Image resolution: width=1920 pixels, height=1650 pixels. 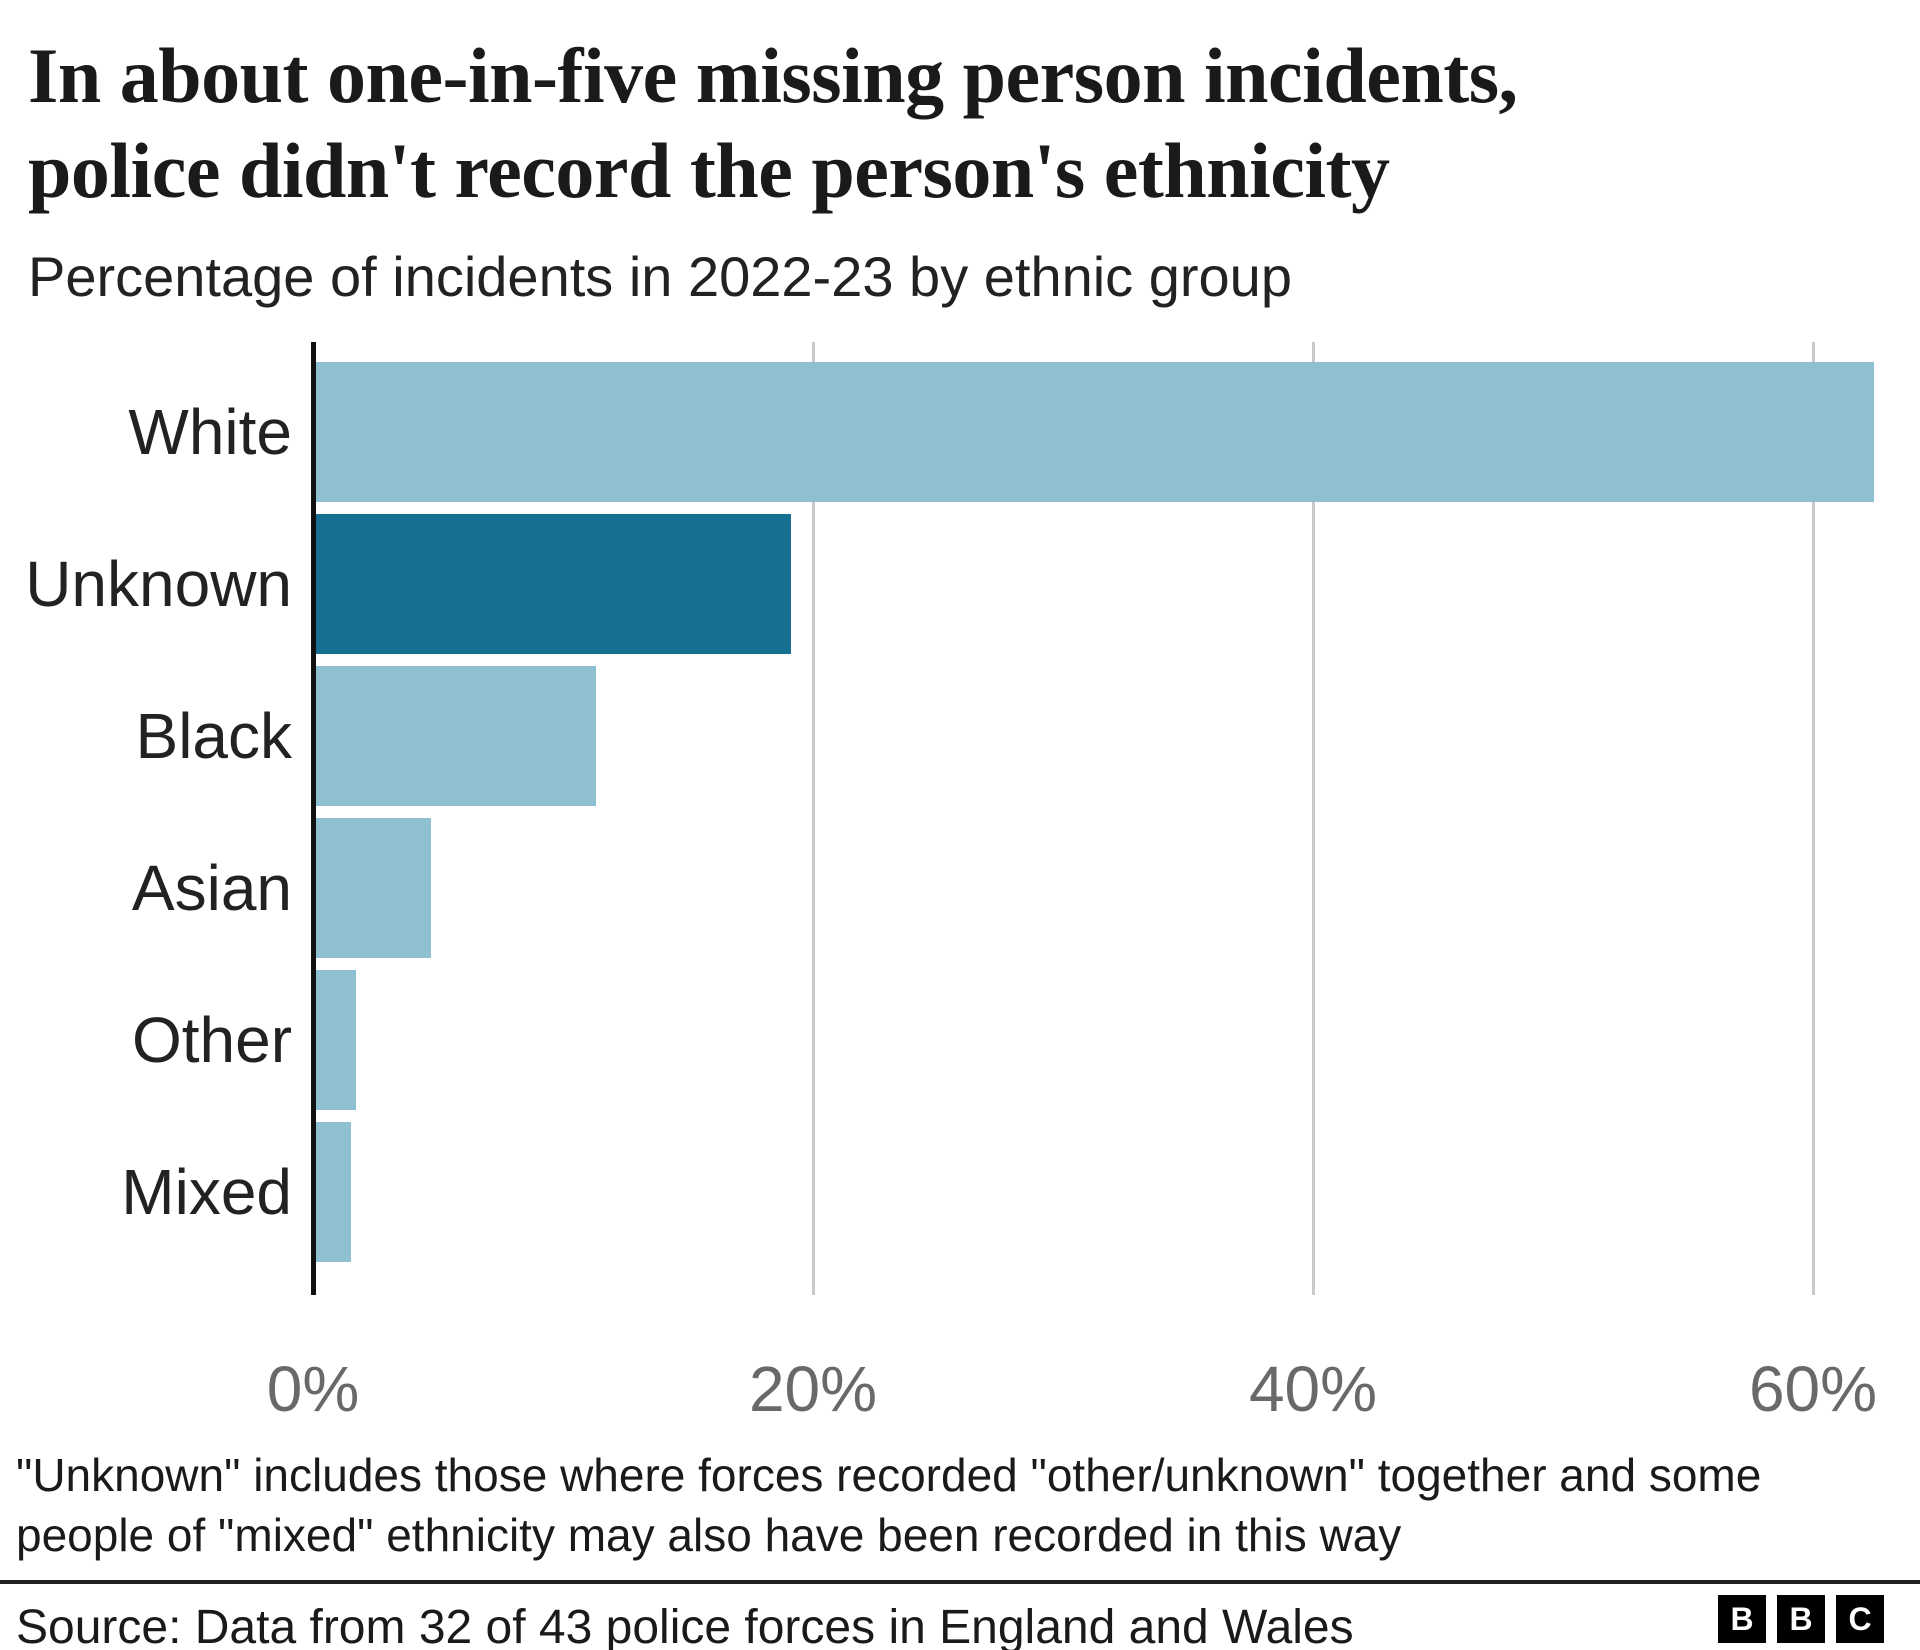 I want to click on logo-letter-b-1: B, so click(x=1801, y=1619).